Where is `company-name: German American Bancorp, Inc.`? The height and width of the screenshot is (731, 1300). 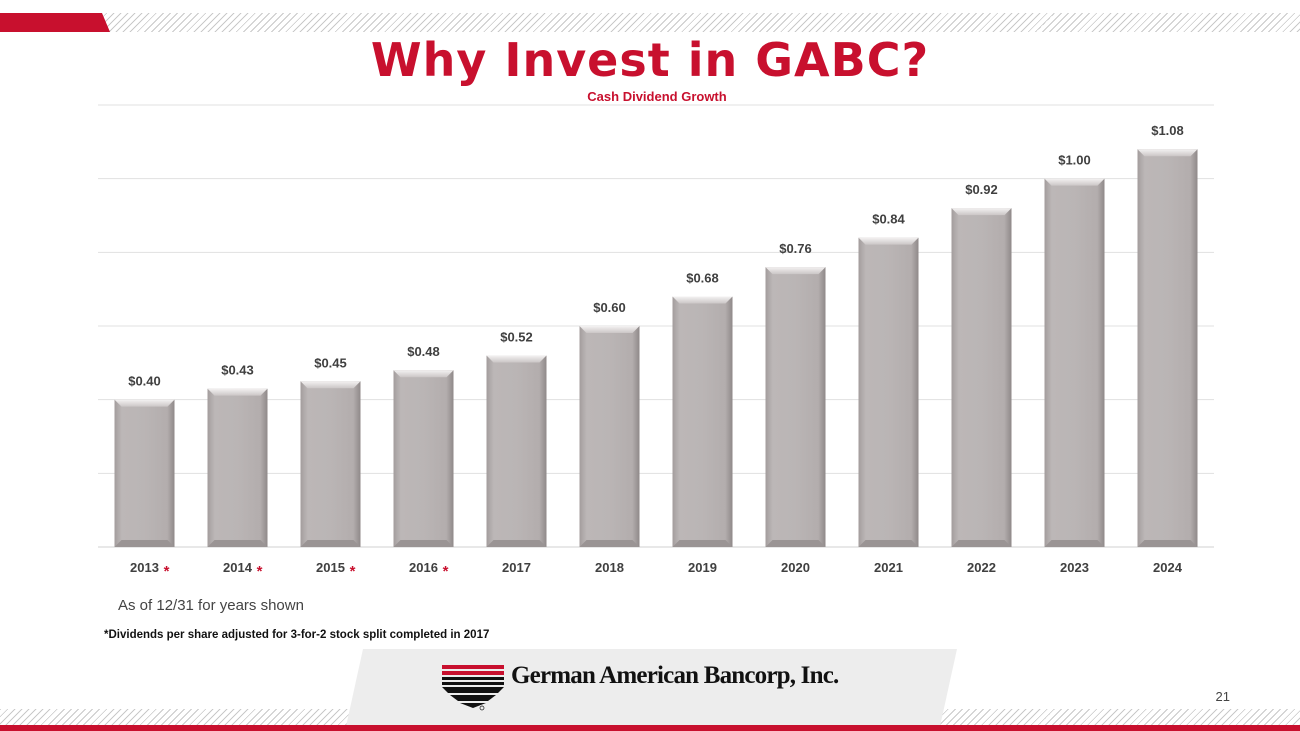
company-name: German American Bancorp, Inc. is located at coordinates (675, 675).